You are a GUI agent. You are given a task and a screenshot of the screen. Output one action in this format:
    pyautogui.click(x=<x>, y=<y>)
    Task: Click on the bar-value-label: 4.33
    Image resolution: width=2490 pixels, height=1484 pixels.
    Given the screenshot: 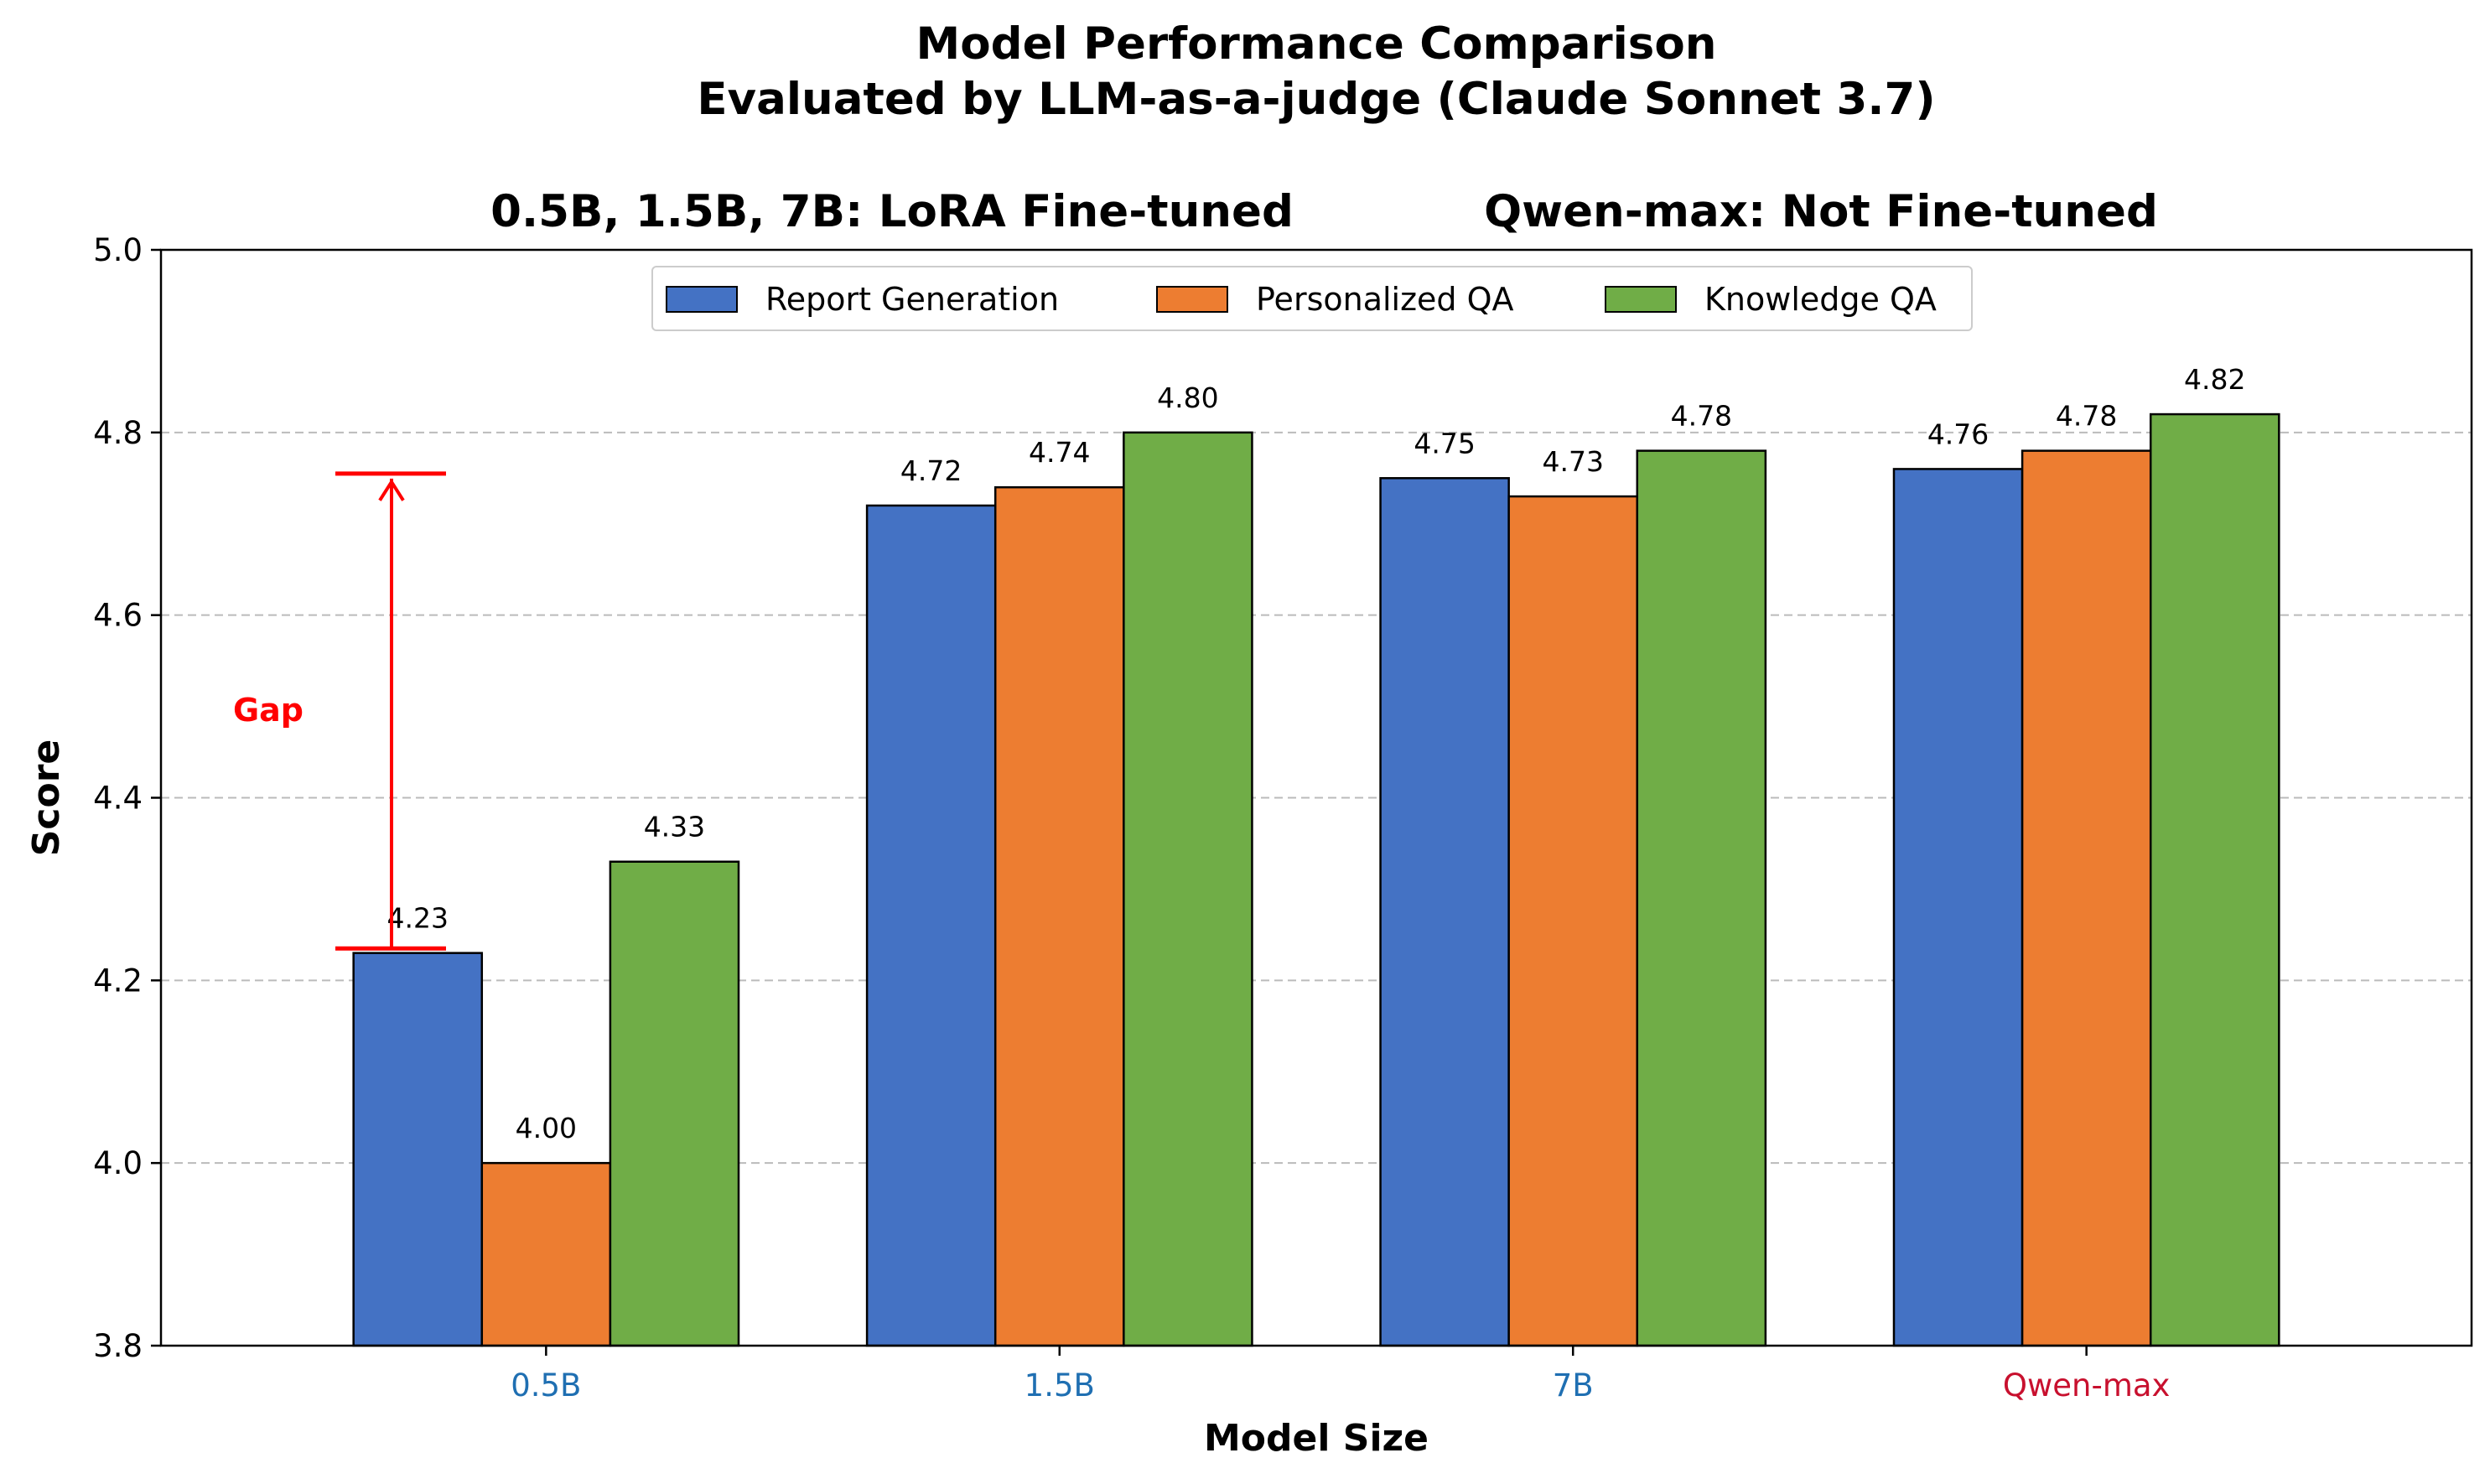 What is the action you would take?
    pyautogui.click(x=674, y=827)
    